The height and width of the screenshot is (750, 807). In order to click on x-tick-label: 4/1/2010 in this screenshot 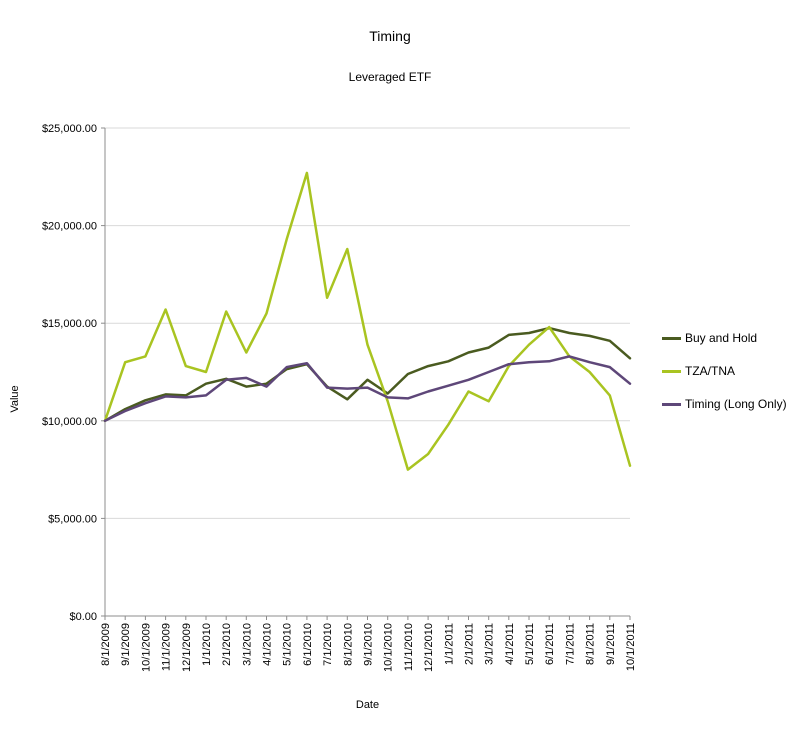, I will do `click(268, 644)`.